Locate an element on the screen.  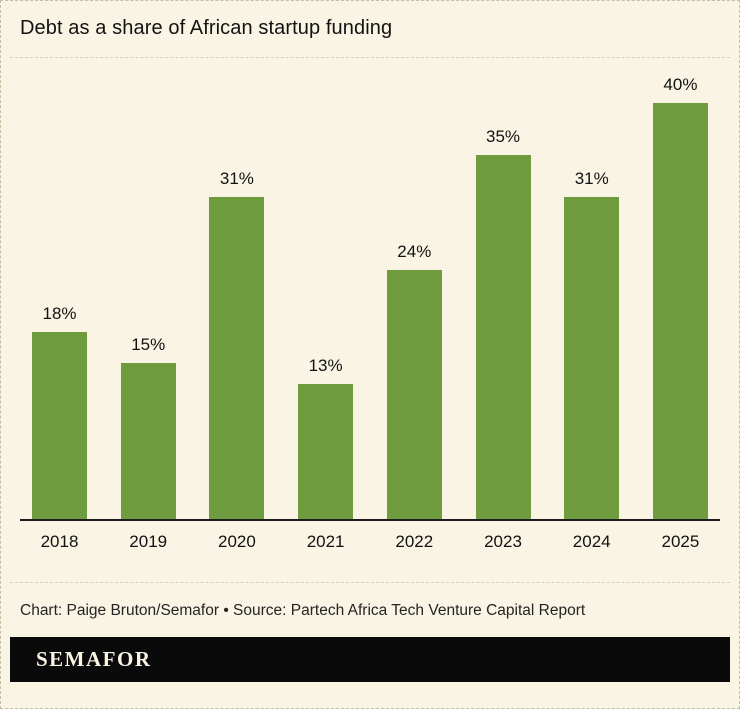
top-divider is located at coordinates (370, 57).